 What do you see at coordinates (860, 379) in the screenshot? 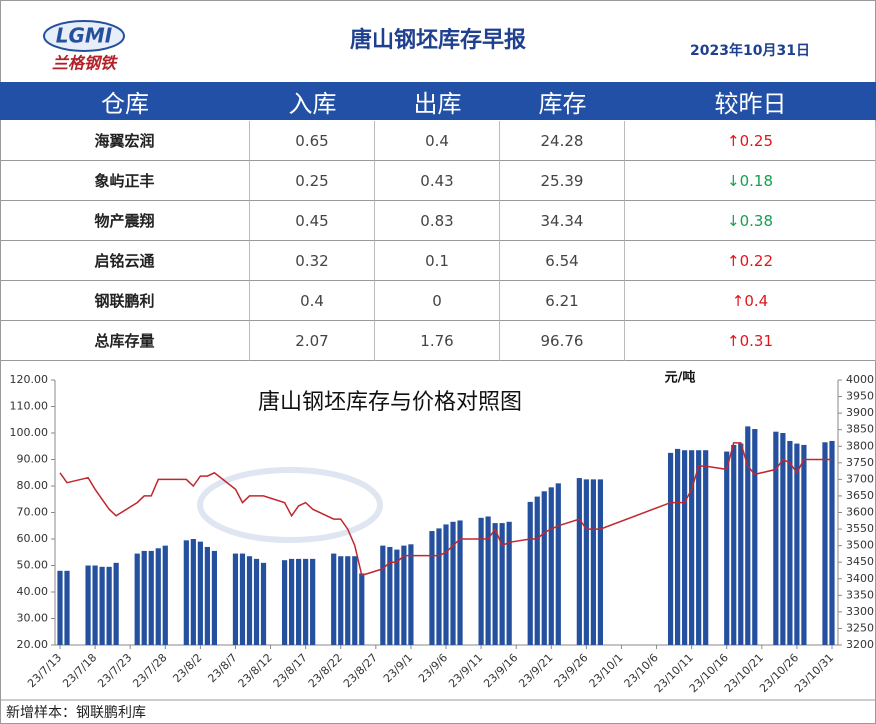
I see `y2-tick-label: 4000` at bounding box center [860, 379].